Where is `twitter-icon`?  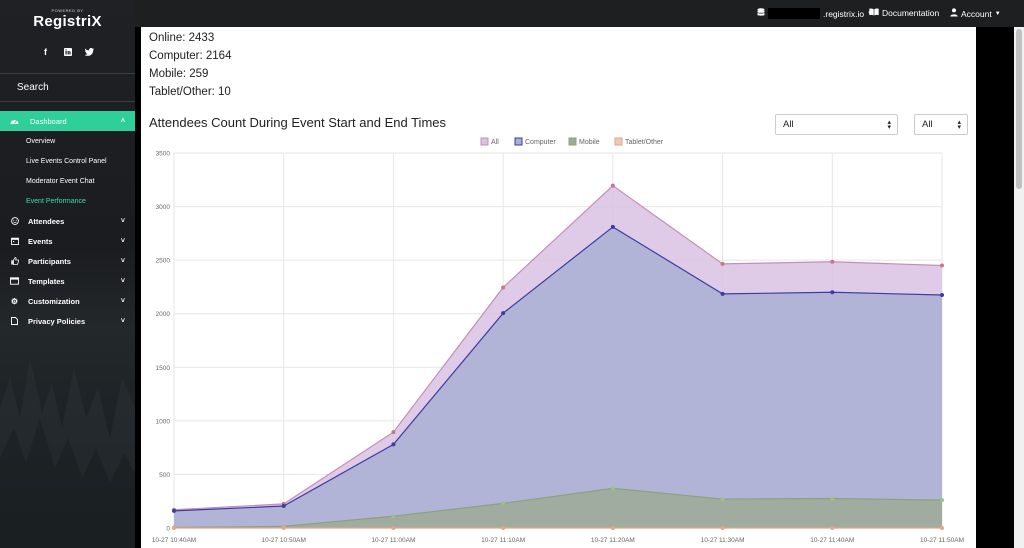
twitter-icon is located at coordinates (90, 52).